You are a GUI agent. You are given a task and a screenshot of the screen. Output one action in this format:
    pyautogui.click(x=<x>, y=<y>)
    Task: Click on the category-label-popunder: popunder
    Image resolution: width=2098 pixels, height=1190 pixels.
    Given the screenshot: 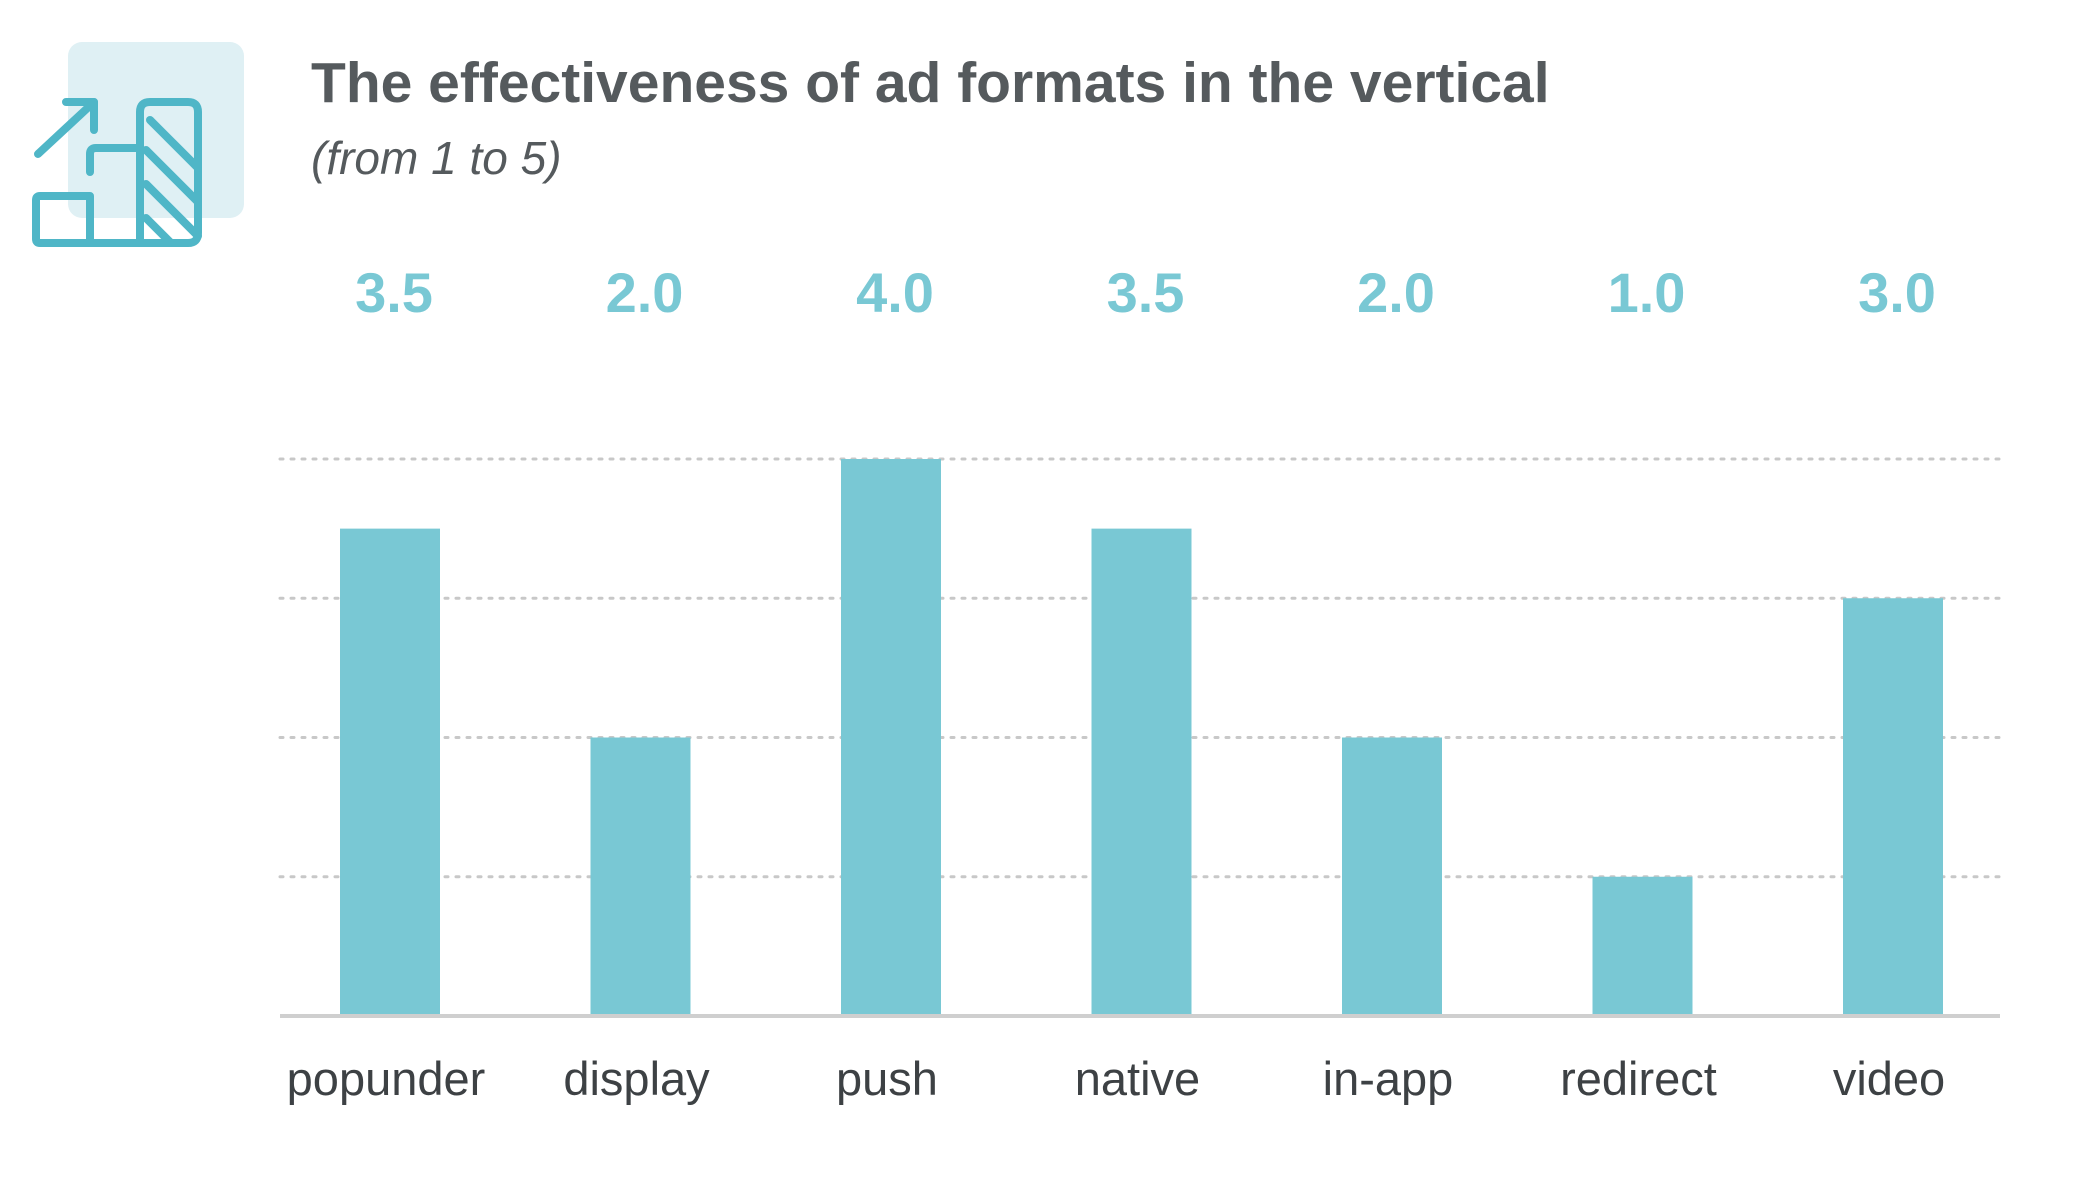 What is the action you would take?
    pyautogui.click(x=386, y=1078)
    